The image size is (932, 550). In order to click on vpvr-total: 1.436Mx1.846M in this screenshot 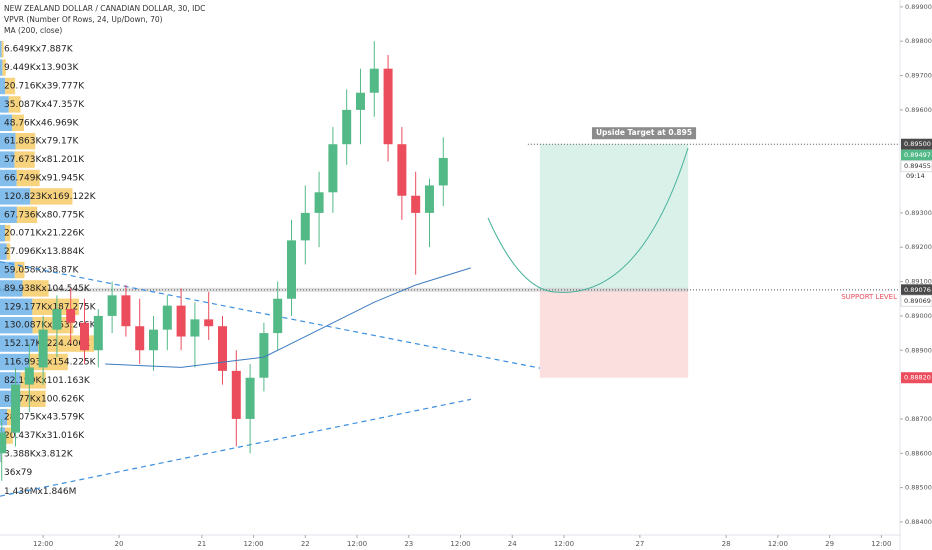, I will do `click(40, 492)`.